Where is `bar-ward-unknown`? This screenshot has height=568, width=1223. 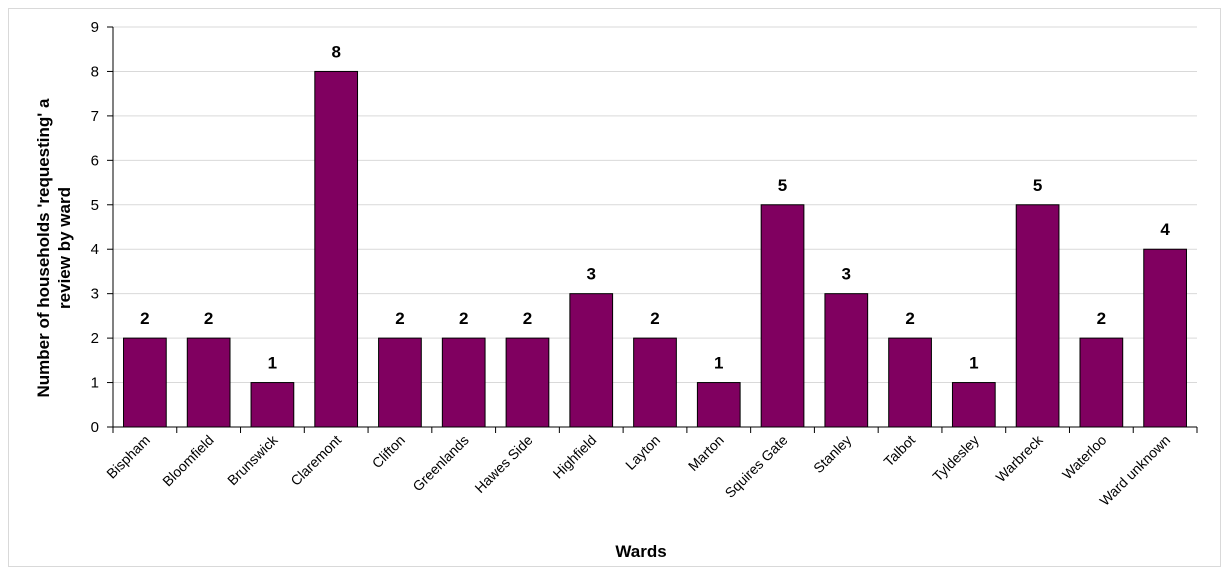 bar-ward-unknown is located at coordinates (1165, 338).